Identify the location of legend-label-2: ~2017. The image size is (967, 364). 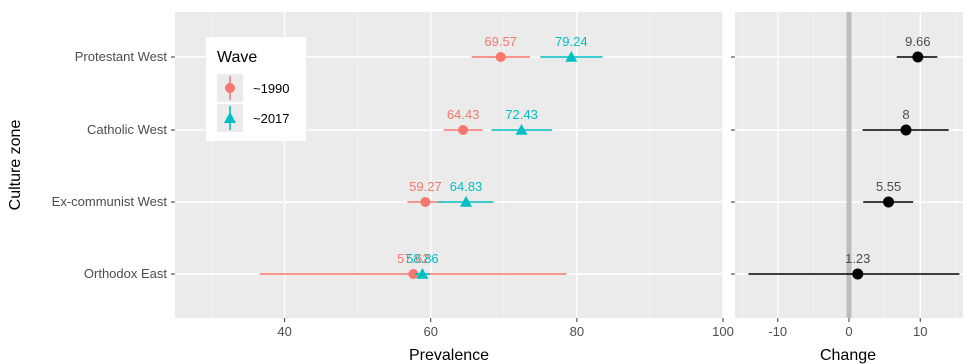
(271, 118).